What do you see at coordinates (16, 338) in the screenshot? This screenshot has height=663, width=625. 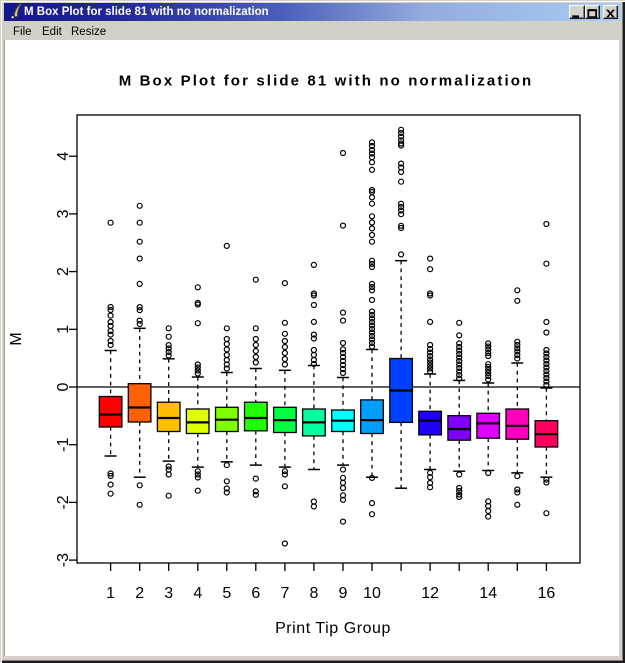 I see `svg-text: M` at bounding box center [16, 338].